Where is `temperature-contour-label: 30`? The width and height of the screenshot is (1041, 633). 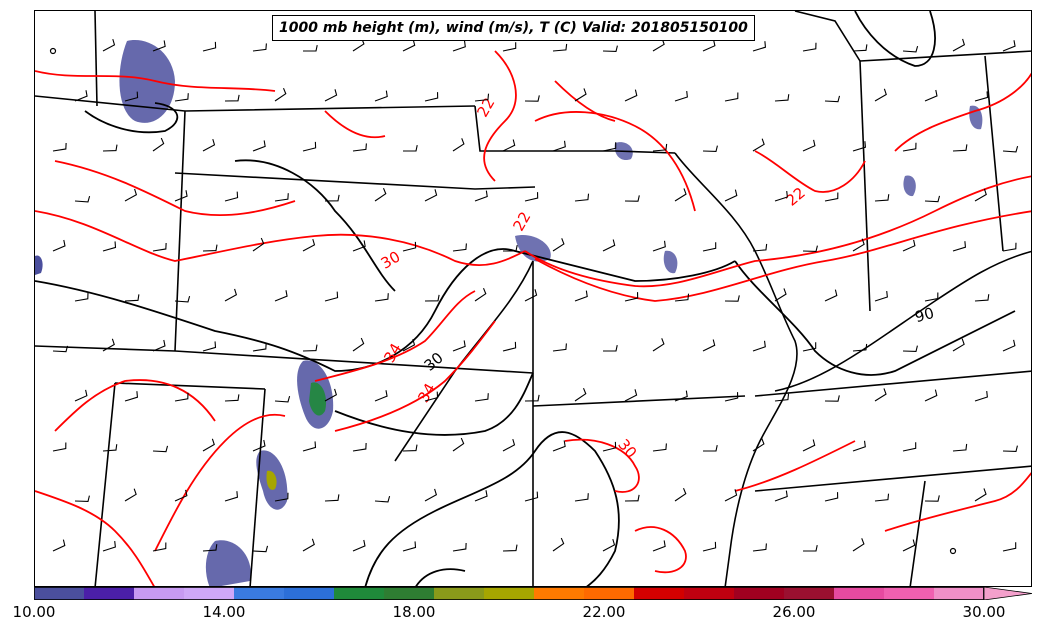
temperature-contour-label: 30 is located at coordinates (391, 260).